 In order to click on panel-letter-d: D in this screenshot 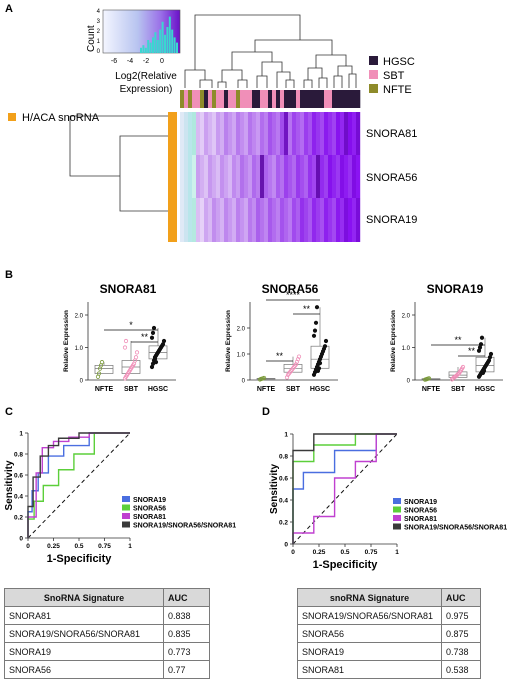, I will do `click(266, 412)`.